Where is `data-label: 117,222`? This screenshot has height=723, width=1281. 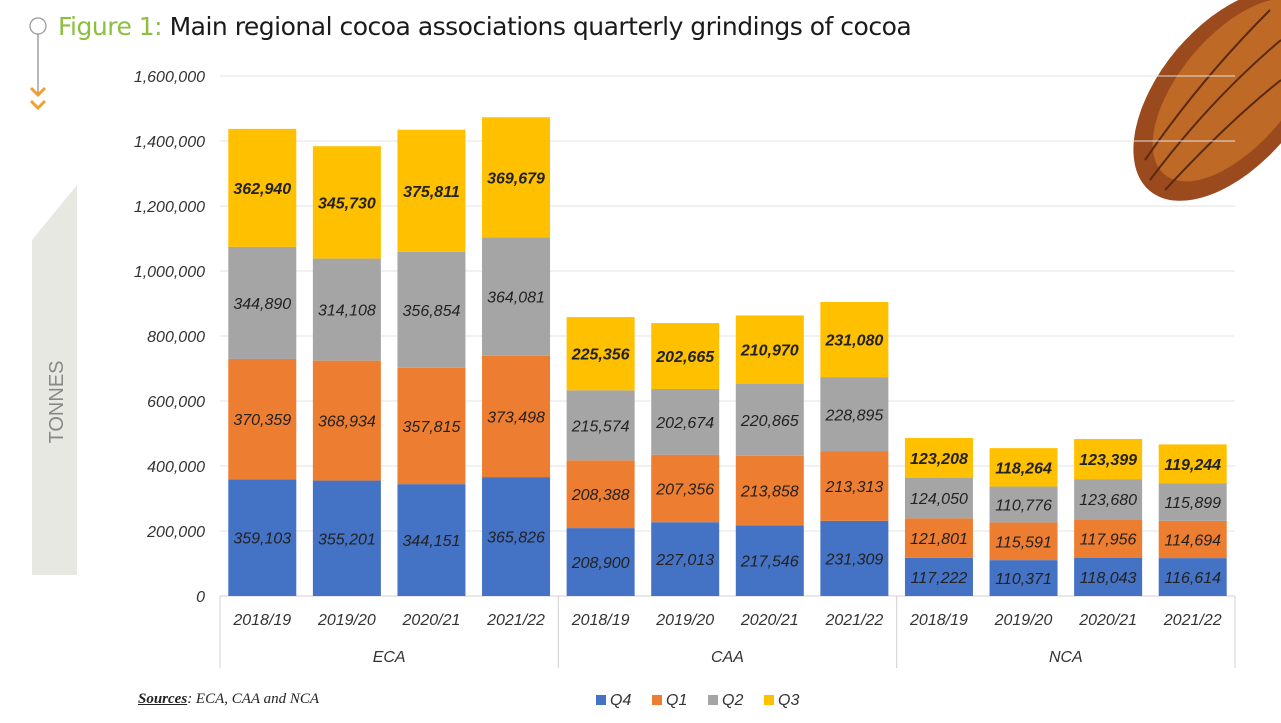 data-label: 117,222 is located at coordinates (939, 578).